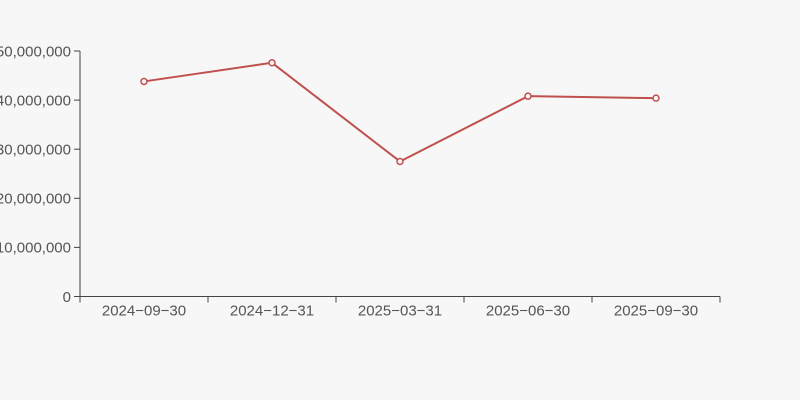 Image resolution: width=800 pixels, height=400 pixels. Describe the element at coordinates (656, 311) in the screenshot. I see `x-axis-tick-label: 2025−09−30` at that location.